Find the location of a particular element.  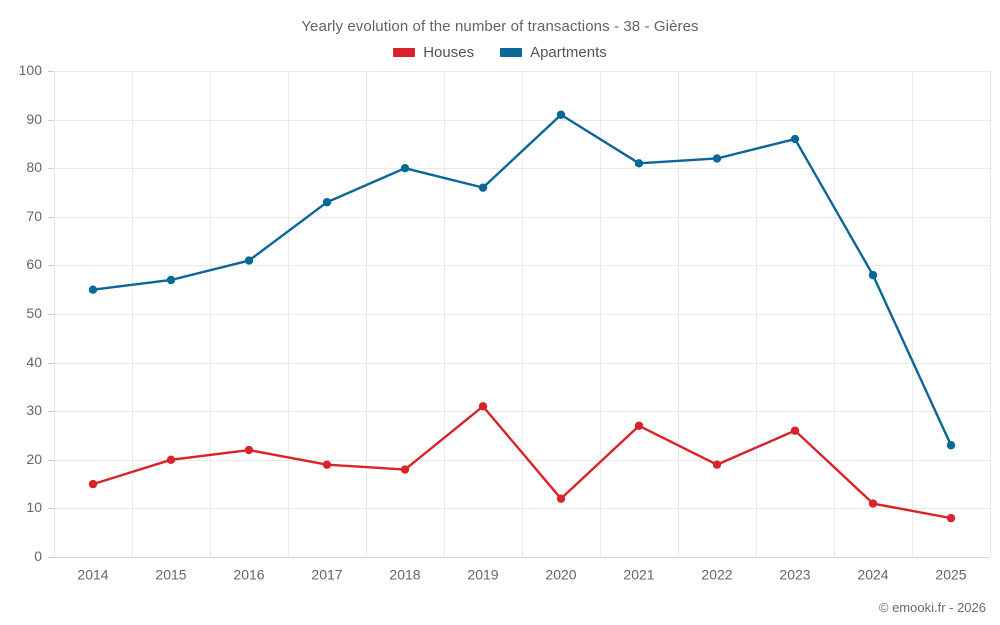

x-axis-tick-label: 2018 is located at coordinates (404, 574).